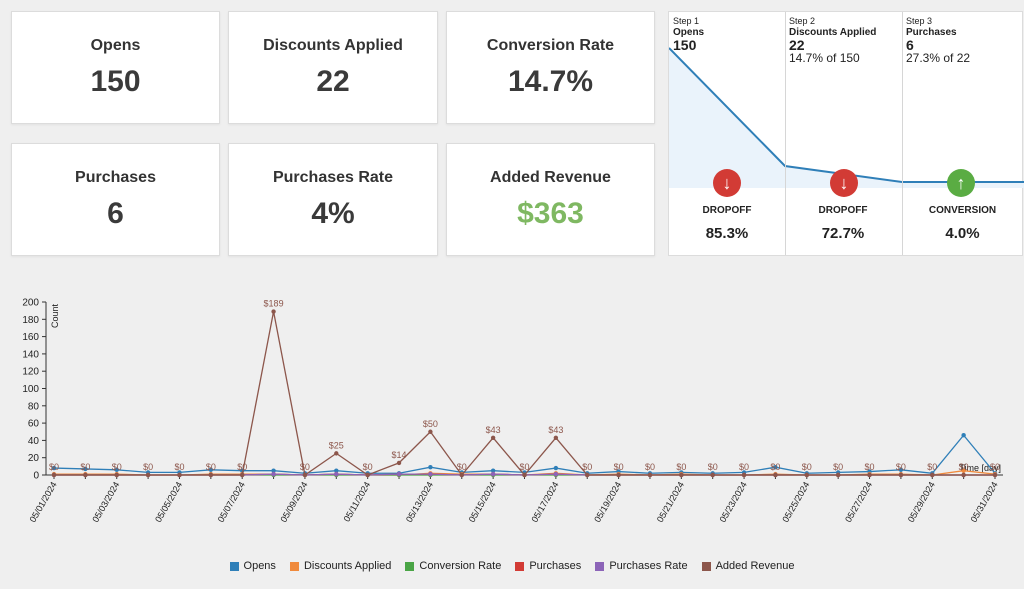  Describe the element at coordinates (921, 502) in the screenshot. I see `x-tick-label: 05/29/2024` at that location.